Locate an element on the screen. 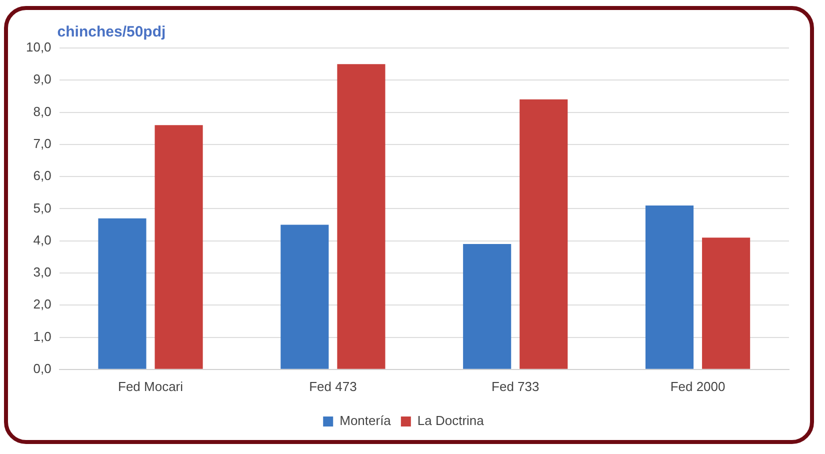  y-tick-label: 9,0 is located at coordinates (42, 79).